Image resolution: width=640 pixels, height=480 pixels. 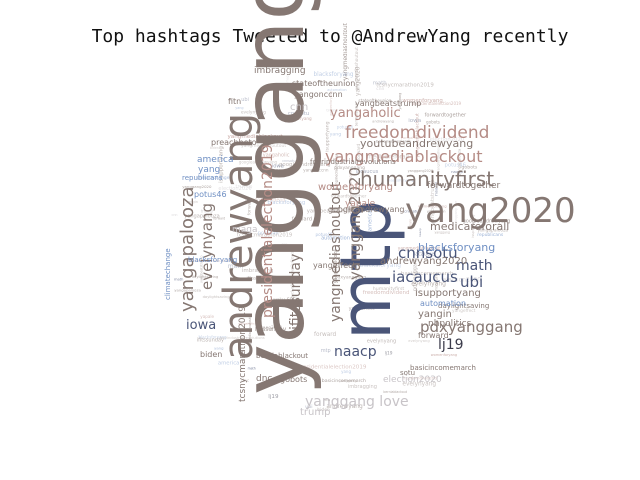 What do you see at coordinates (462, 281) in the screenshot?
I see `word-filler: election2020` at bounding box center [462, 281].